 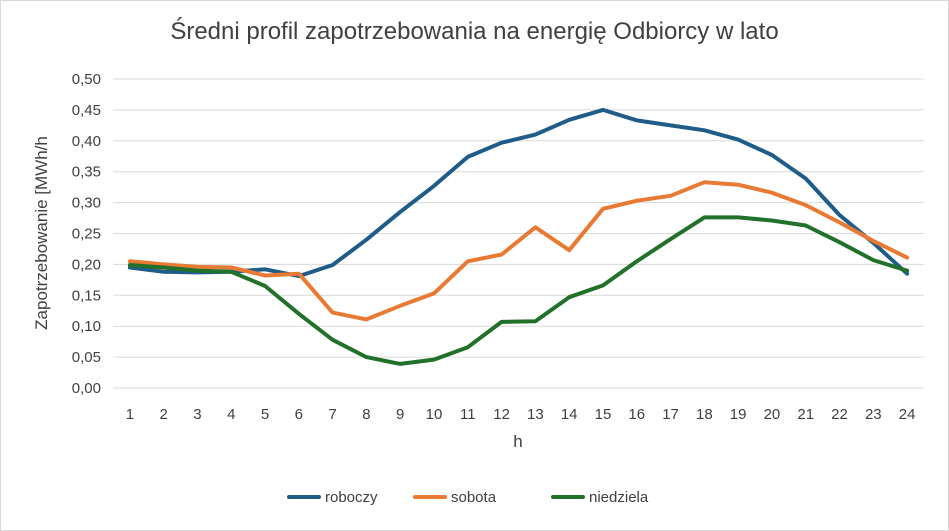 What do you see at coordinates (164, 414) in the screenshot?
I see `x-tick-label: 2` at bounding box center [164, 414].